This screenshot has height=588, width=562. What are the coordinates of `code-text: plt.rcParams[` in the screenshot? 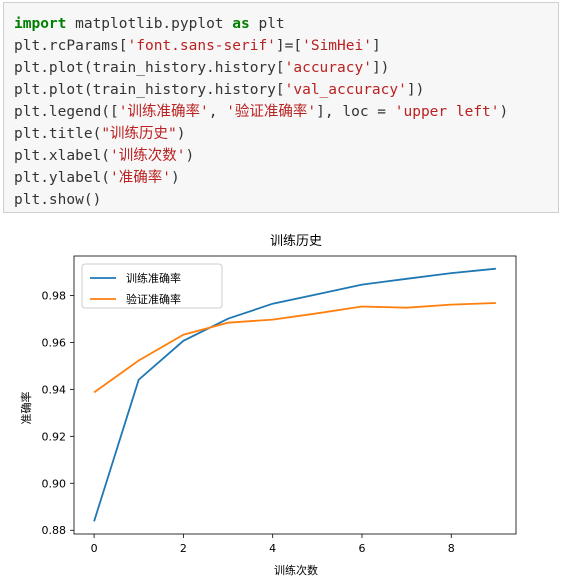 It's located at (71, 46).